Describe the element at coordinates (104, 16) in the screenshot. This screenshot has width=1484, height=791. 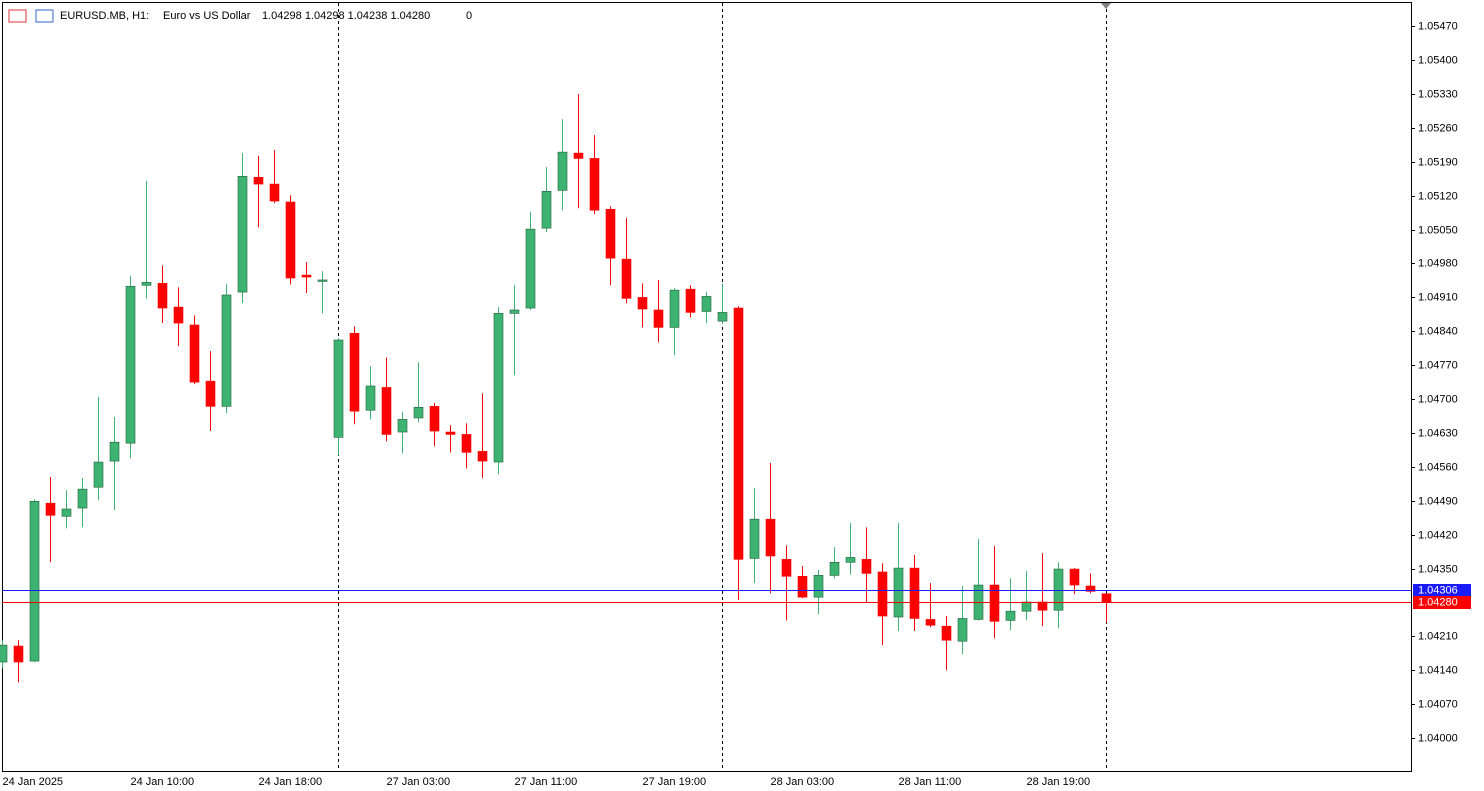
I see `symbol: EURUSD.MB, H1:` at that location.